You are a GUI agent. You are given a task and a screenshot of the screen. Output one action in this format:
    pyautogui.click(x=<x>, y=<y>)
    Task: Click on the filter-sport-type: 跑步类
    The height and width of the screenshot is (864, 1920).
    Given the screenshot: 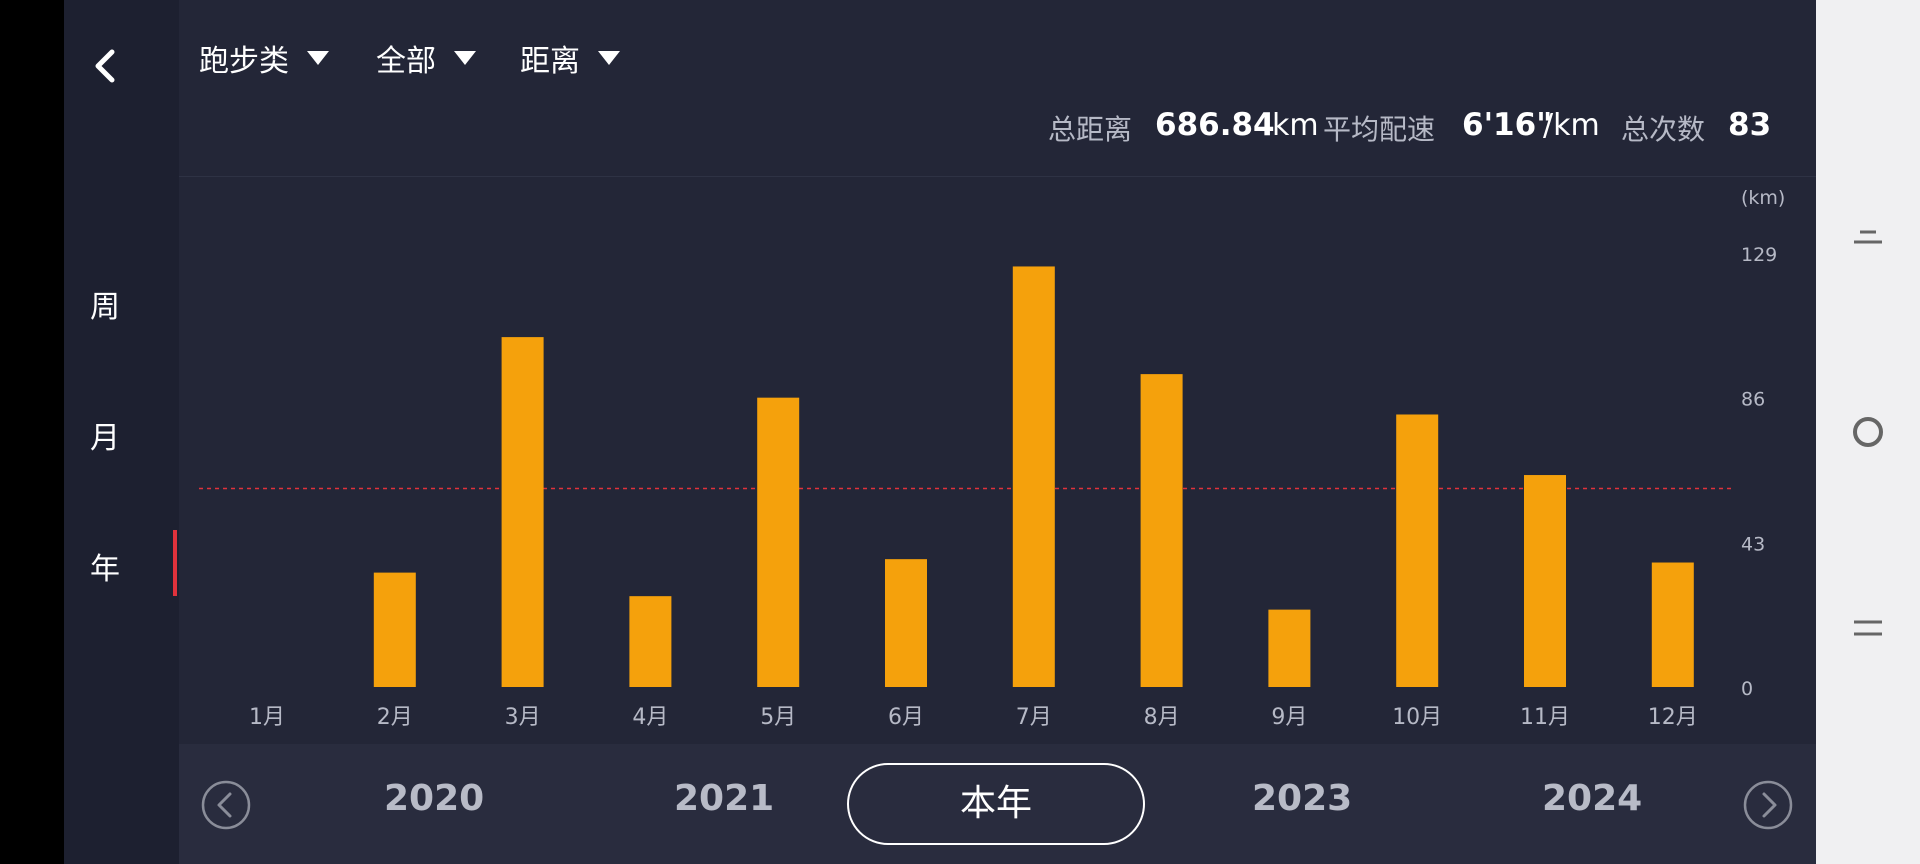 What is the action you would take?
    pyautogui.click(x=264, y=58)
    